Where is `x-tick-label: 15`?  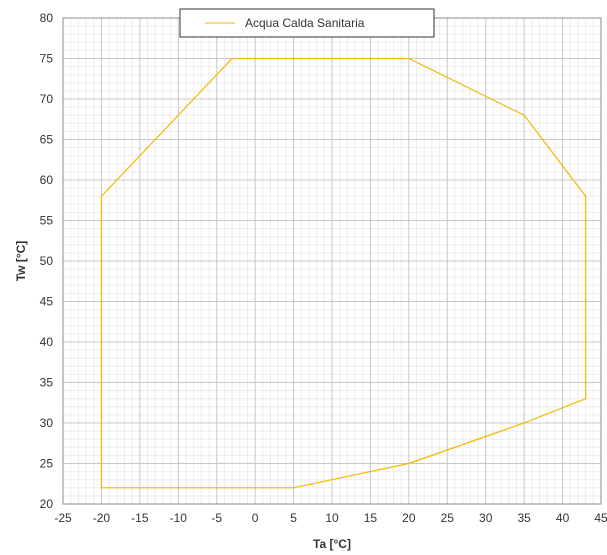
x-tick-label: 15 is located at coordinates (371, 518).